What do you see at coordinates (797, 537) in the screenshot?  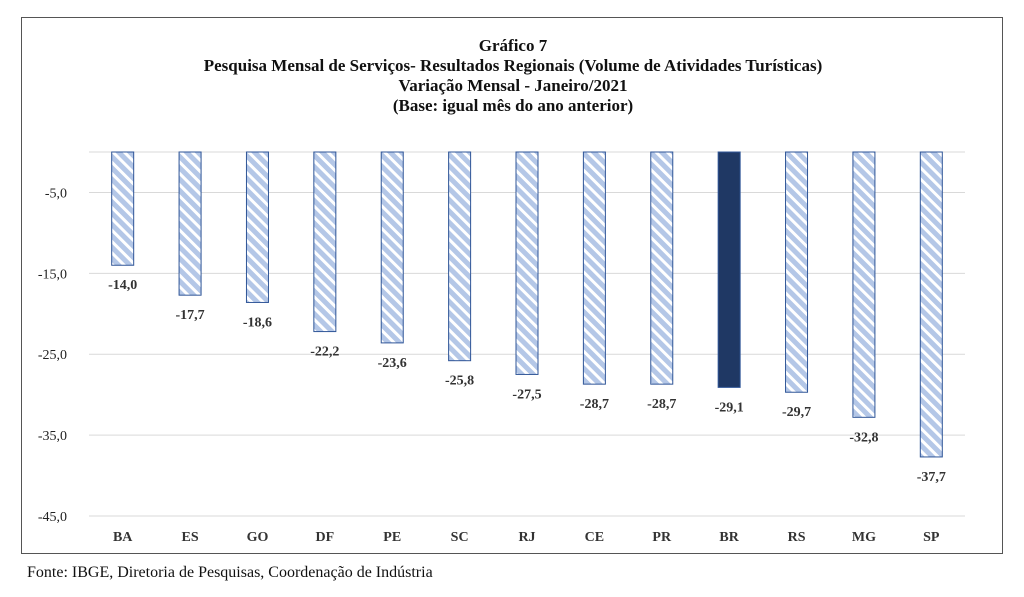 I see `x-tick-label-rs: RS` at bounding box center [797, 537].